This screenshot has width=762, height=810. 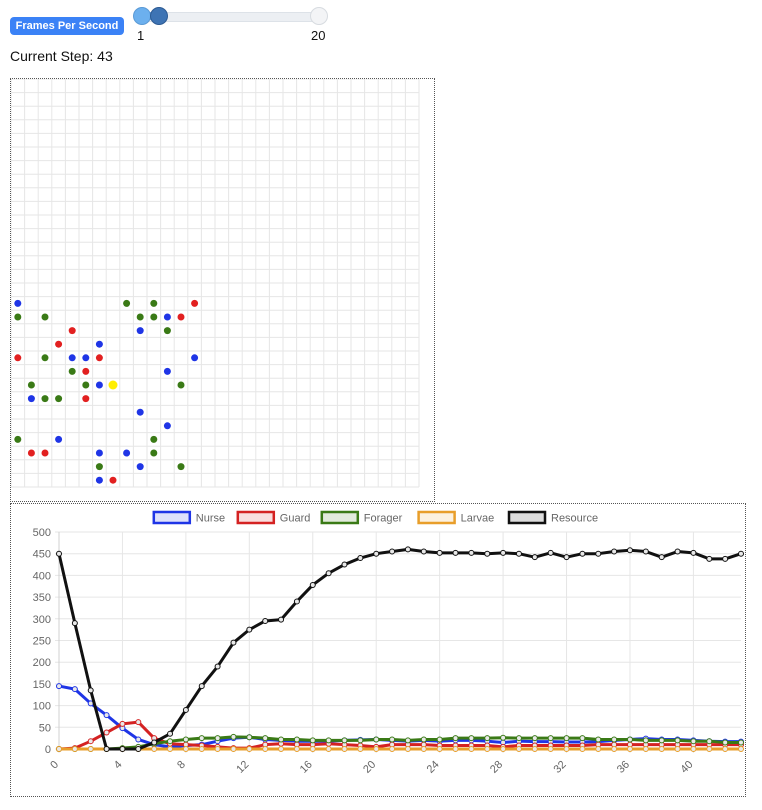 What do you see at coordinates (242, 767) in the screenshot?
I see `x-tick-label: 12` at bounding box center [242, 767].